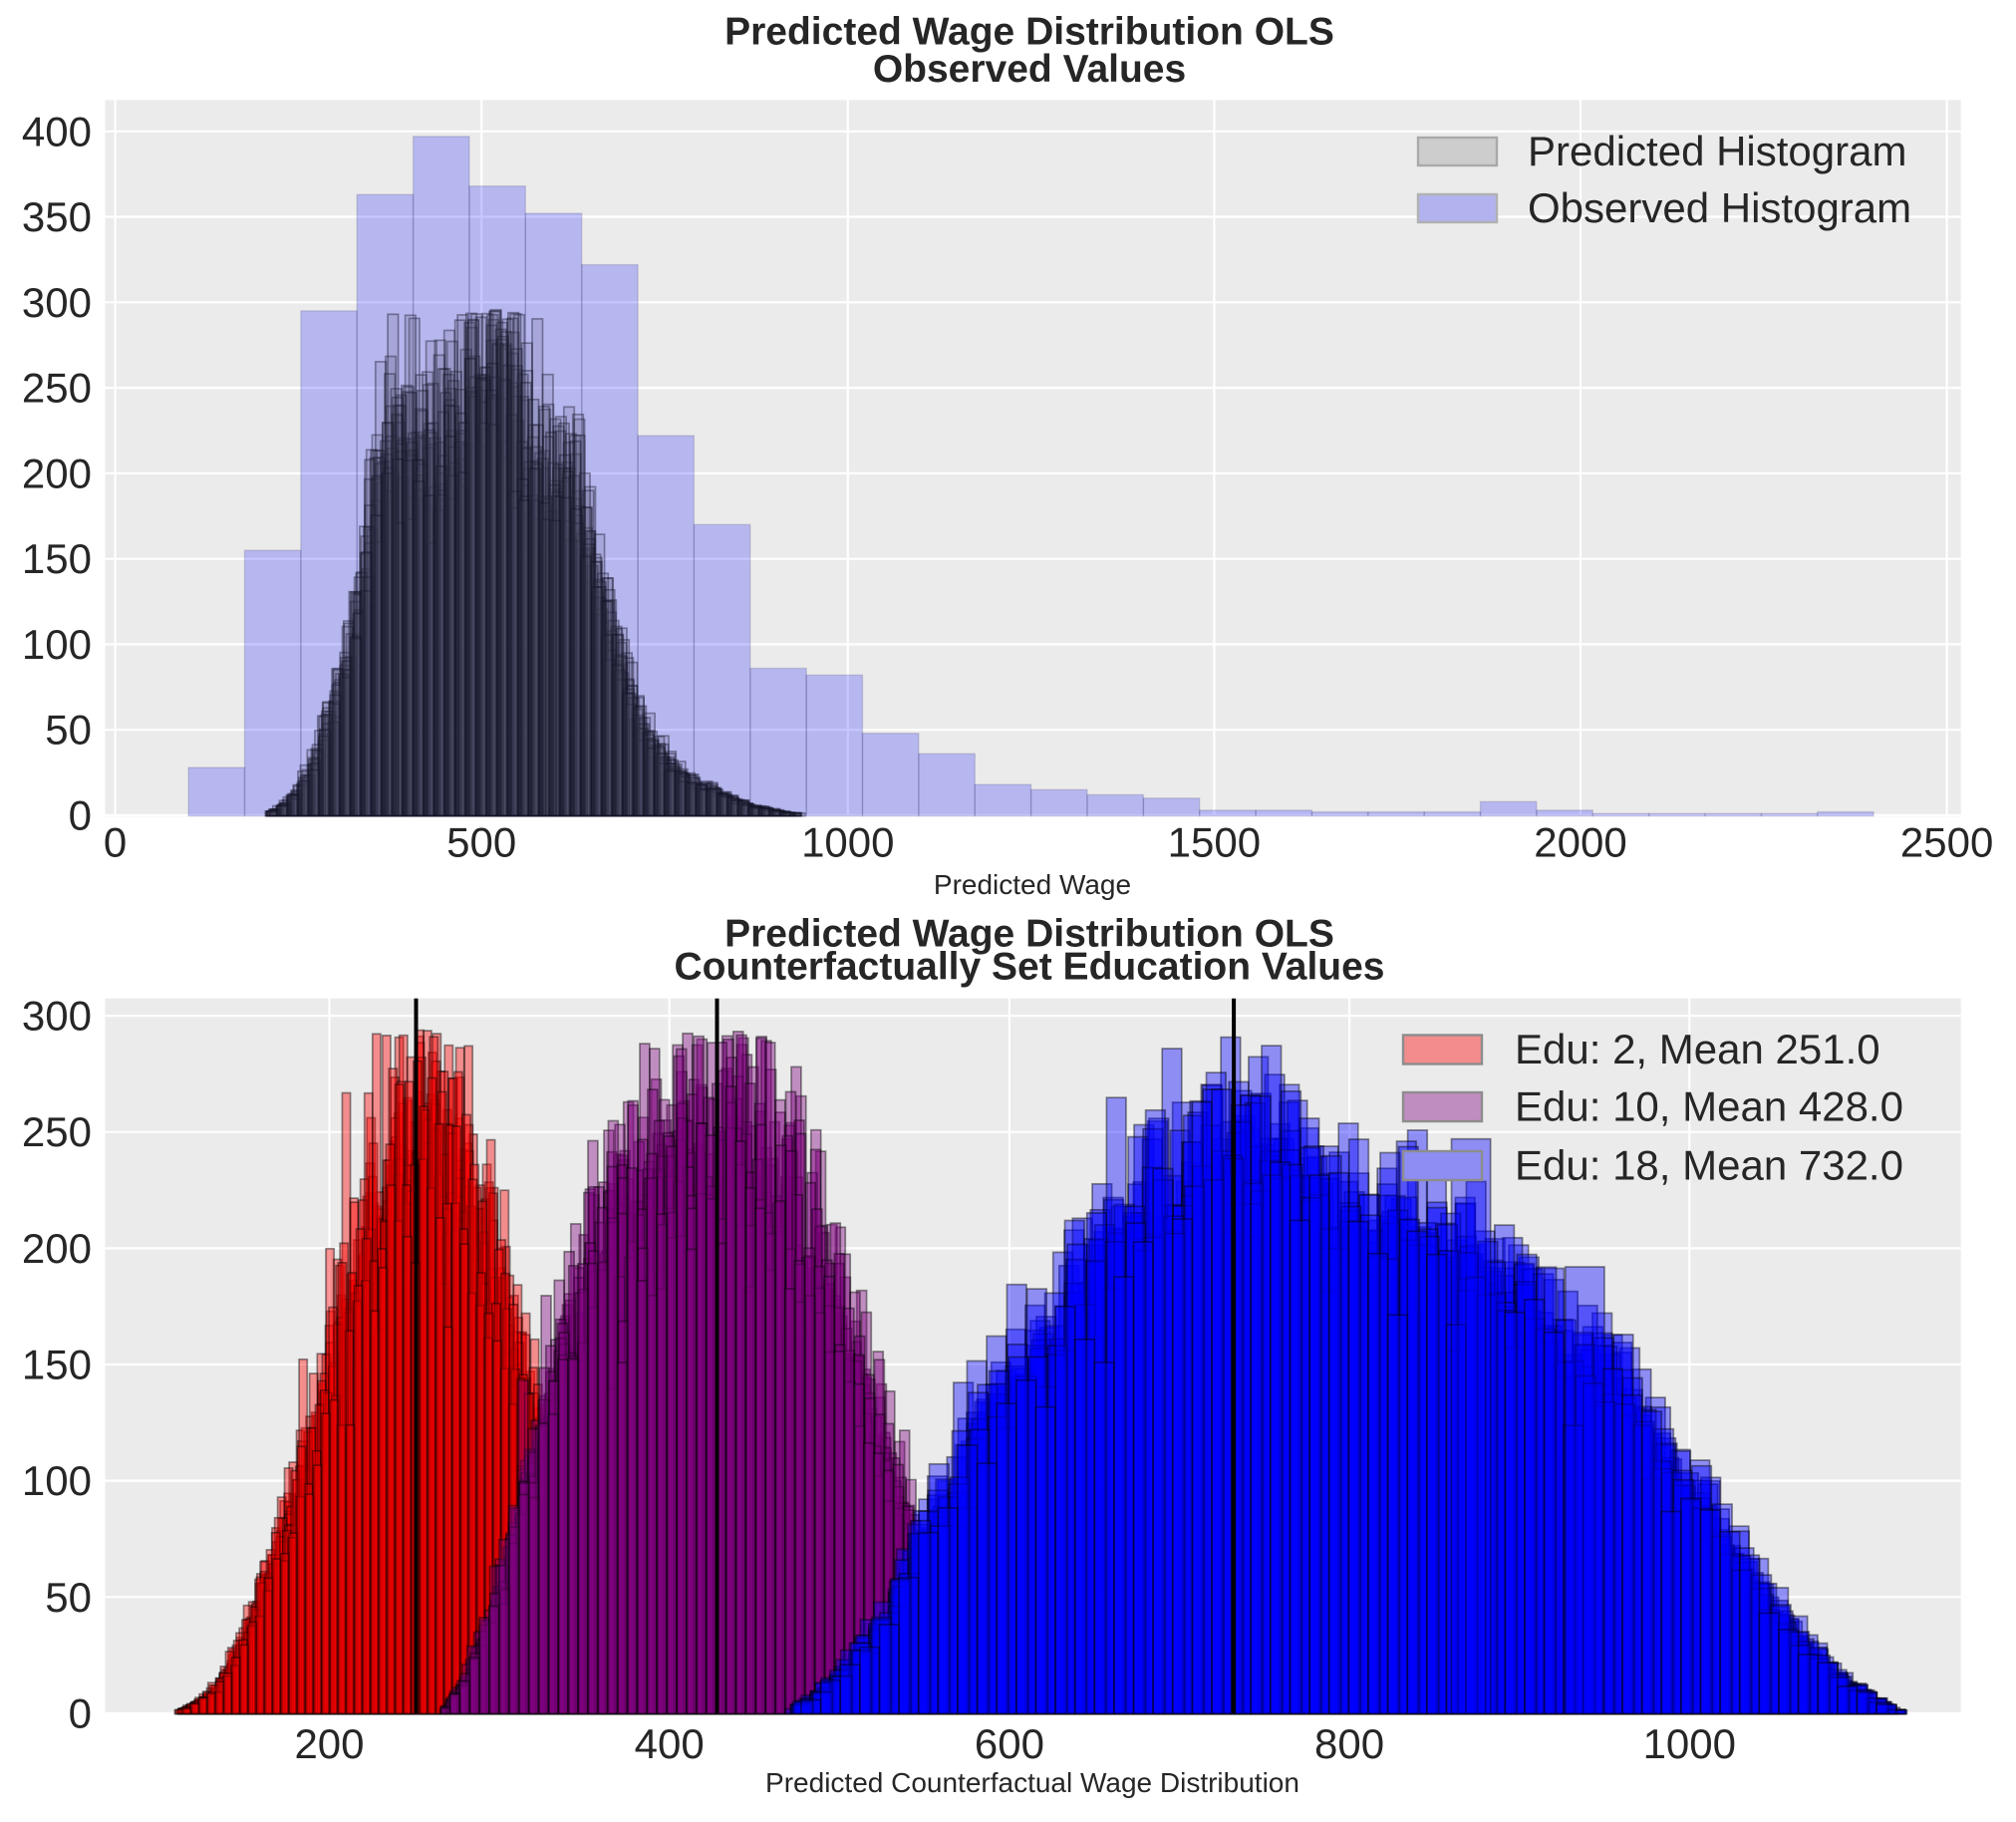 Image resolution: width=2016 pixels, height=1822 pixels. I want to click on svg-text: Predicted Histogram, so click(1717, 151).